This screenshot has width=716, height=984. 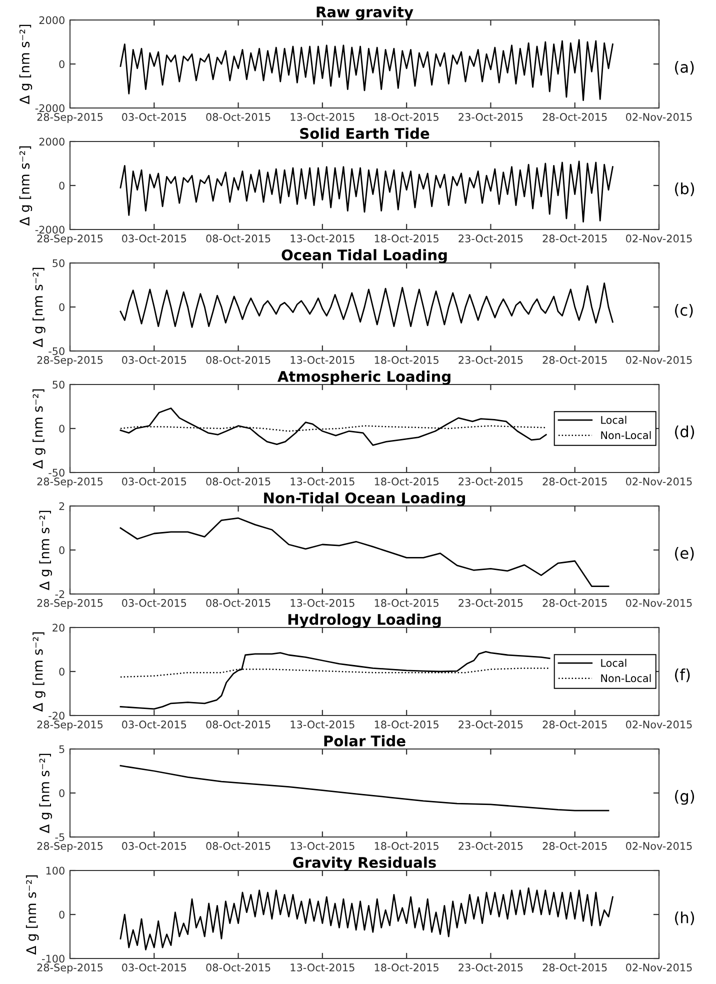 What do you see at coordinates (365, 740) in the screenshot?
I see `chart-title: Polar Tide` at bounding box center [365, 740].